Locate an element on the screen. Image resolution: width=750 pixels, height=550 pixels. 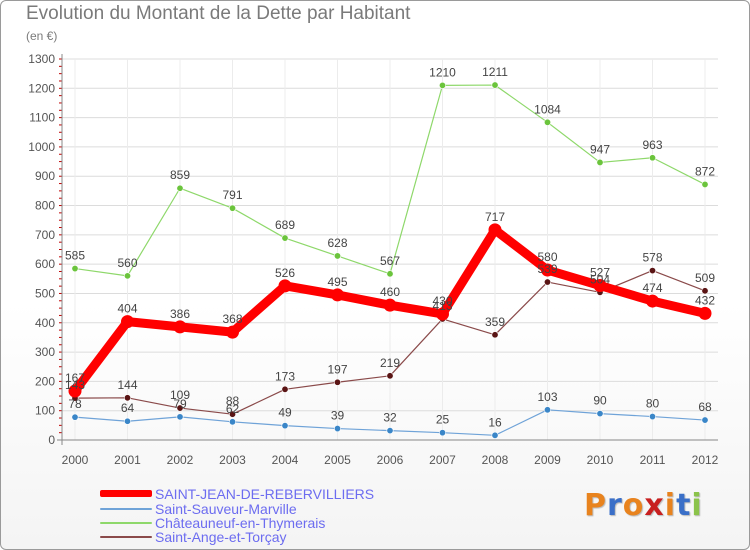
logo-letter: i is located at coordinates (697, 505).